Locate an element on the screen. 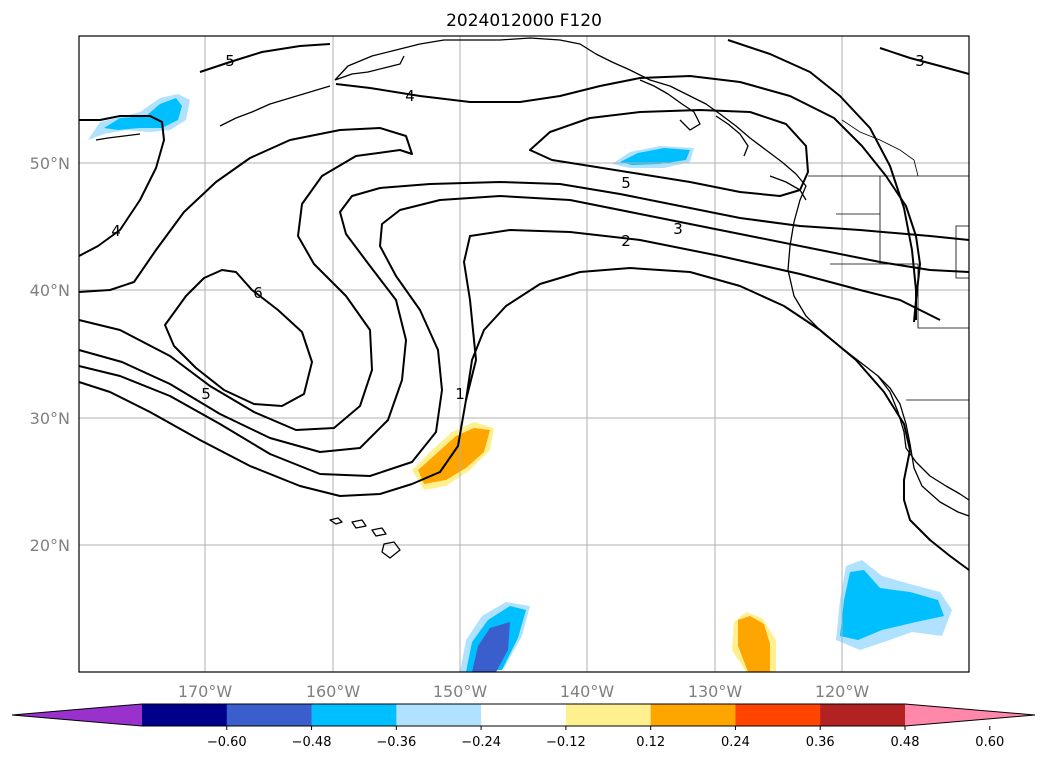 This screenshot has width=1047, height=765. colorbar-tick-label: 0.36 is located at coordinates (820, 742).